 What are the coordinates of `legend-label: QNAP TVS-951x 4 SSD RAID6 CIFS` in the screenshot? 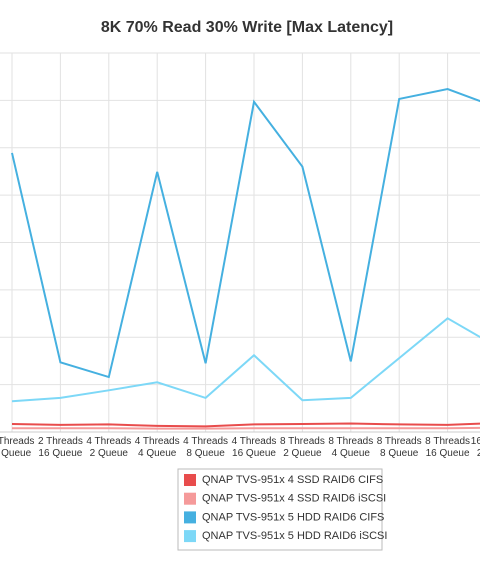 It's located at (292, 480).